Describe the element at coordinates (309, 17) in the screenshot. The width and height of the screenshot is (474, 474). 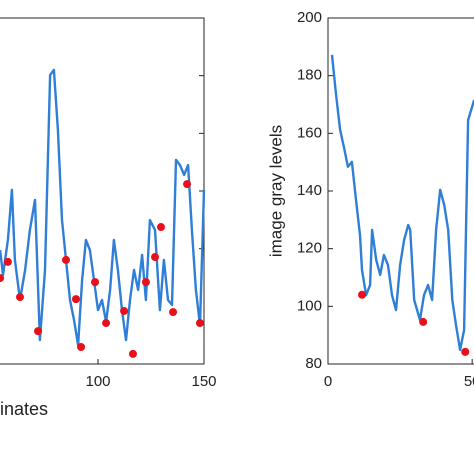
I see `y-tick-label: 200` at that location.